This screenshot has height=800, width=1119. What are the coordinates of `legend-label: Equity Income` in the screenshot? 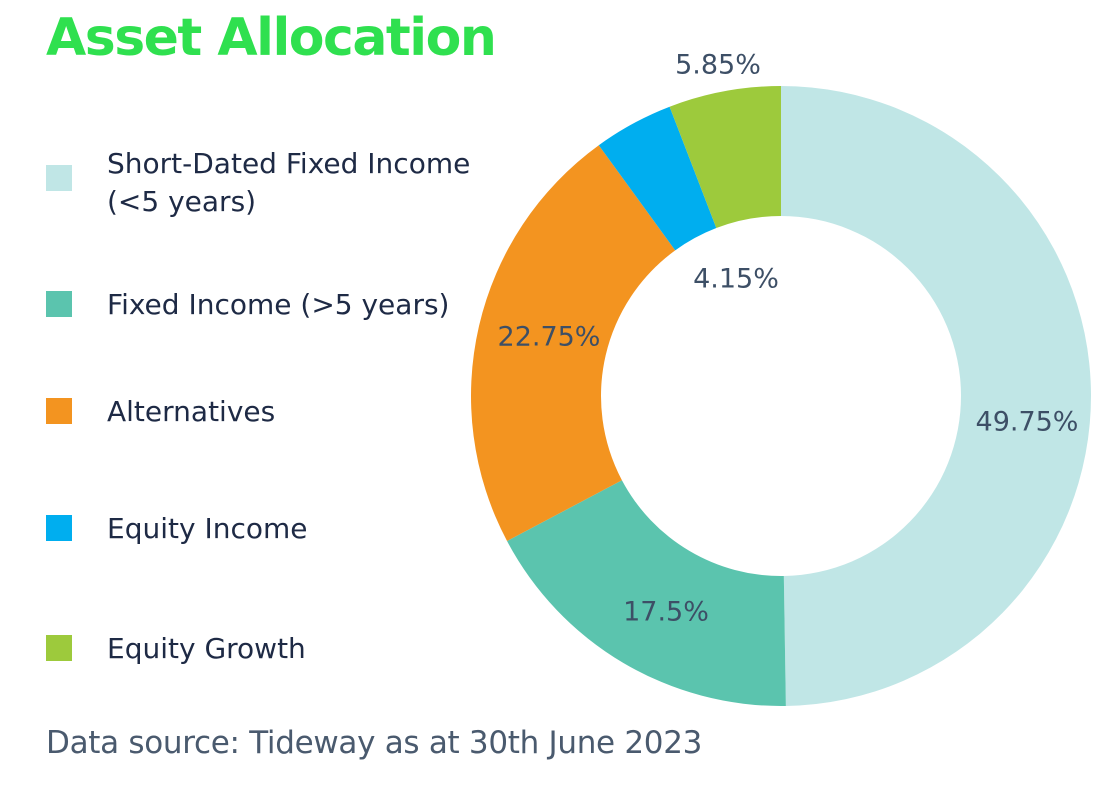 It's located at (207, 528).